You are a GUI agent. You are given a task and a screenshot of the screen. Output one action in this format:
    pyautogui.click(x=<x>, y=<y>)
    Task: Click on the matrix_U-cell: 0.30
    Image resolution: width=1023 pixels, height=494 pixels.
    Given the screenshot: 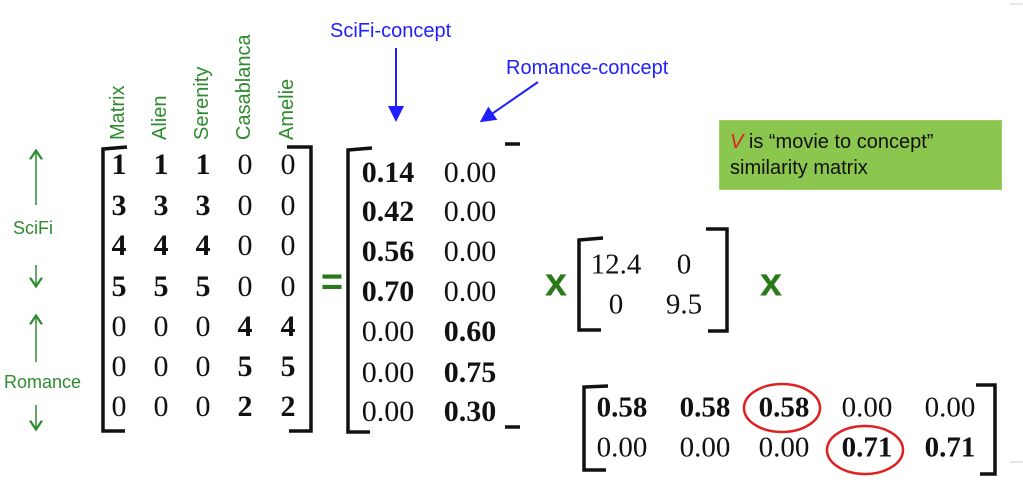 What is the action you would take?
    pyautogui.click(x=470, y=411)
    